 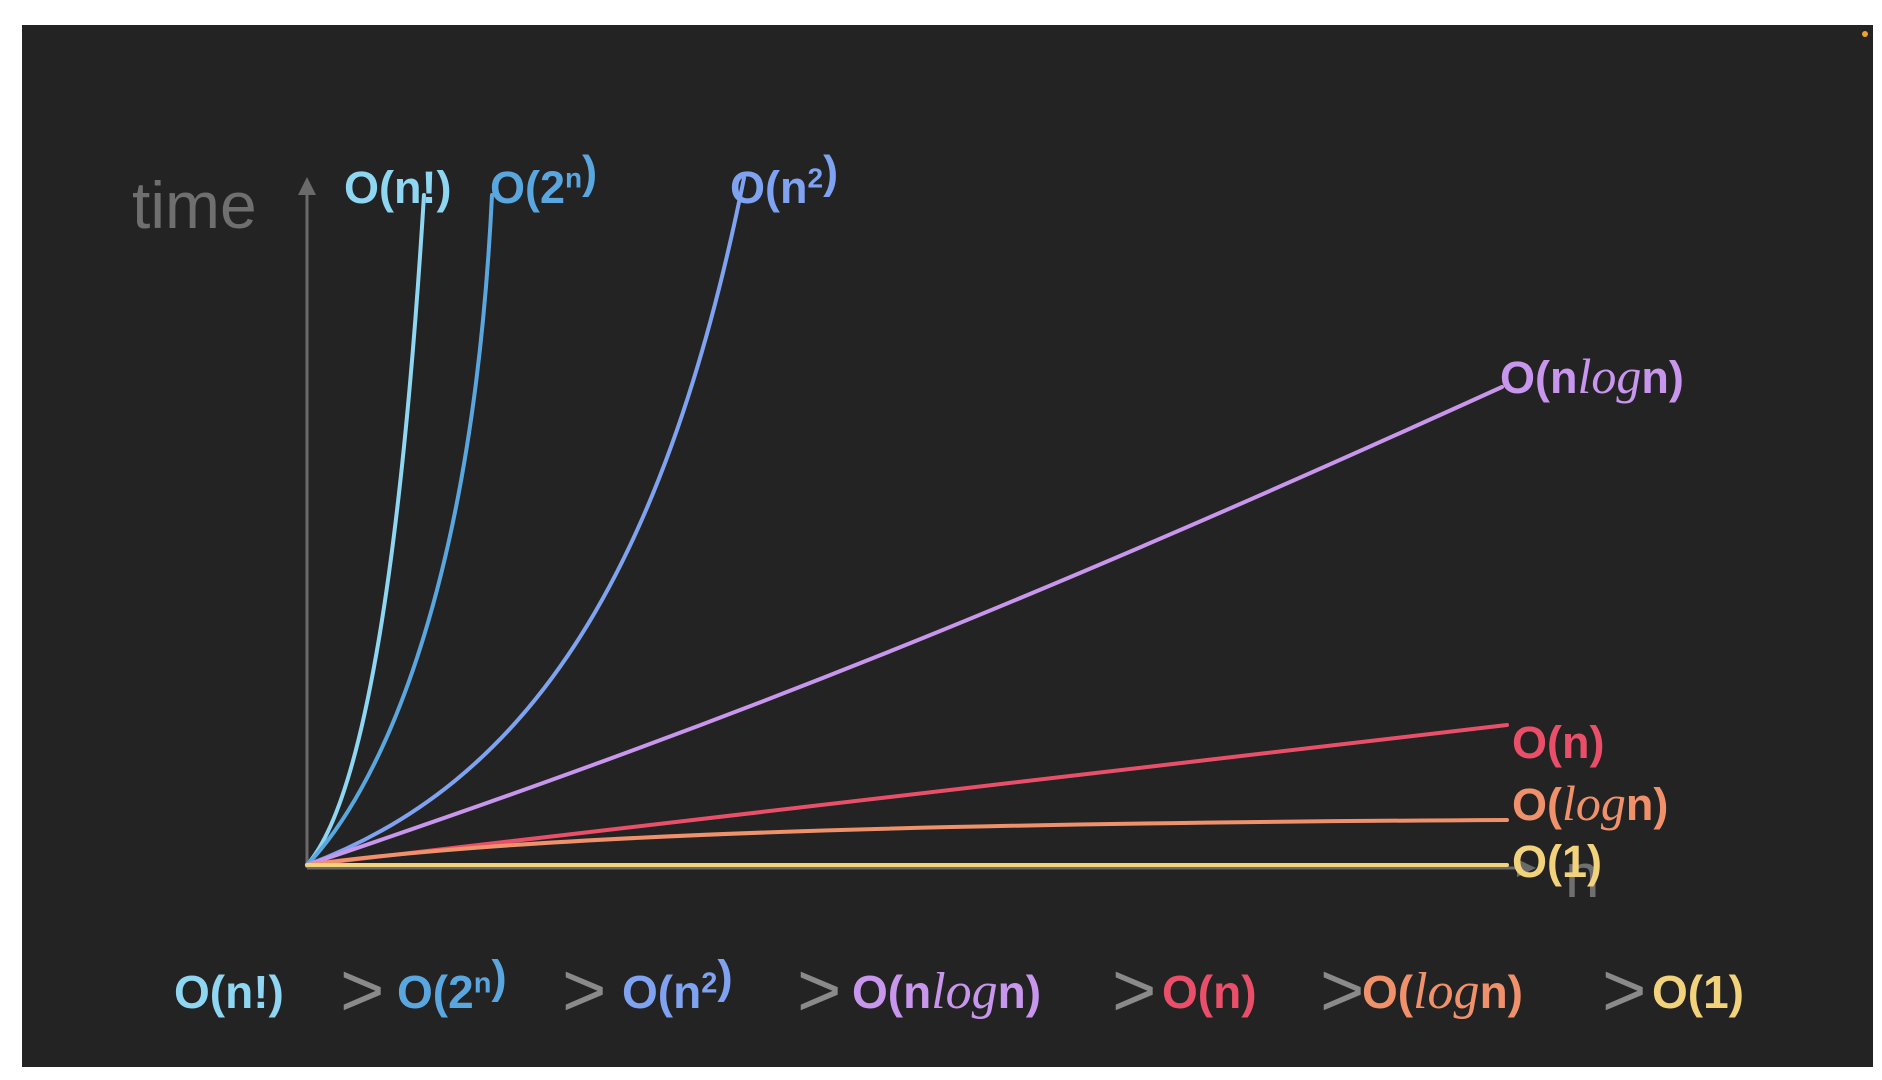 What do you see at coordinates (543, 180) in the screenshot?
I see `series-label-1: O(2n)` at bounding box center [543, 180].